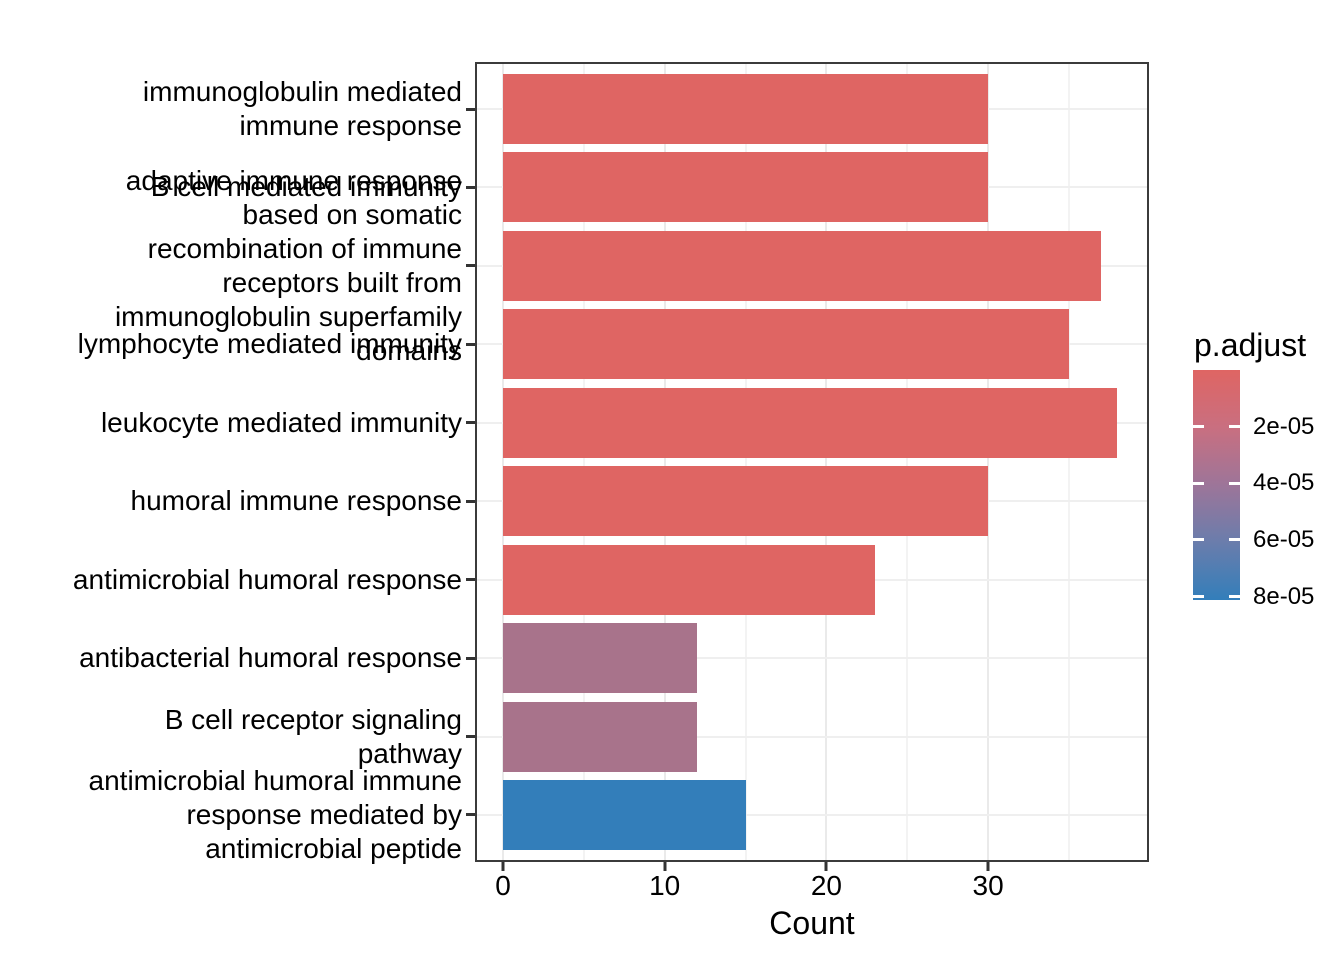 The height and width of the screenshot is (960, 1344). Describe the element at coordinates (1216, 485) in the screenshot. I see `legend-gradient-bar` at that location.